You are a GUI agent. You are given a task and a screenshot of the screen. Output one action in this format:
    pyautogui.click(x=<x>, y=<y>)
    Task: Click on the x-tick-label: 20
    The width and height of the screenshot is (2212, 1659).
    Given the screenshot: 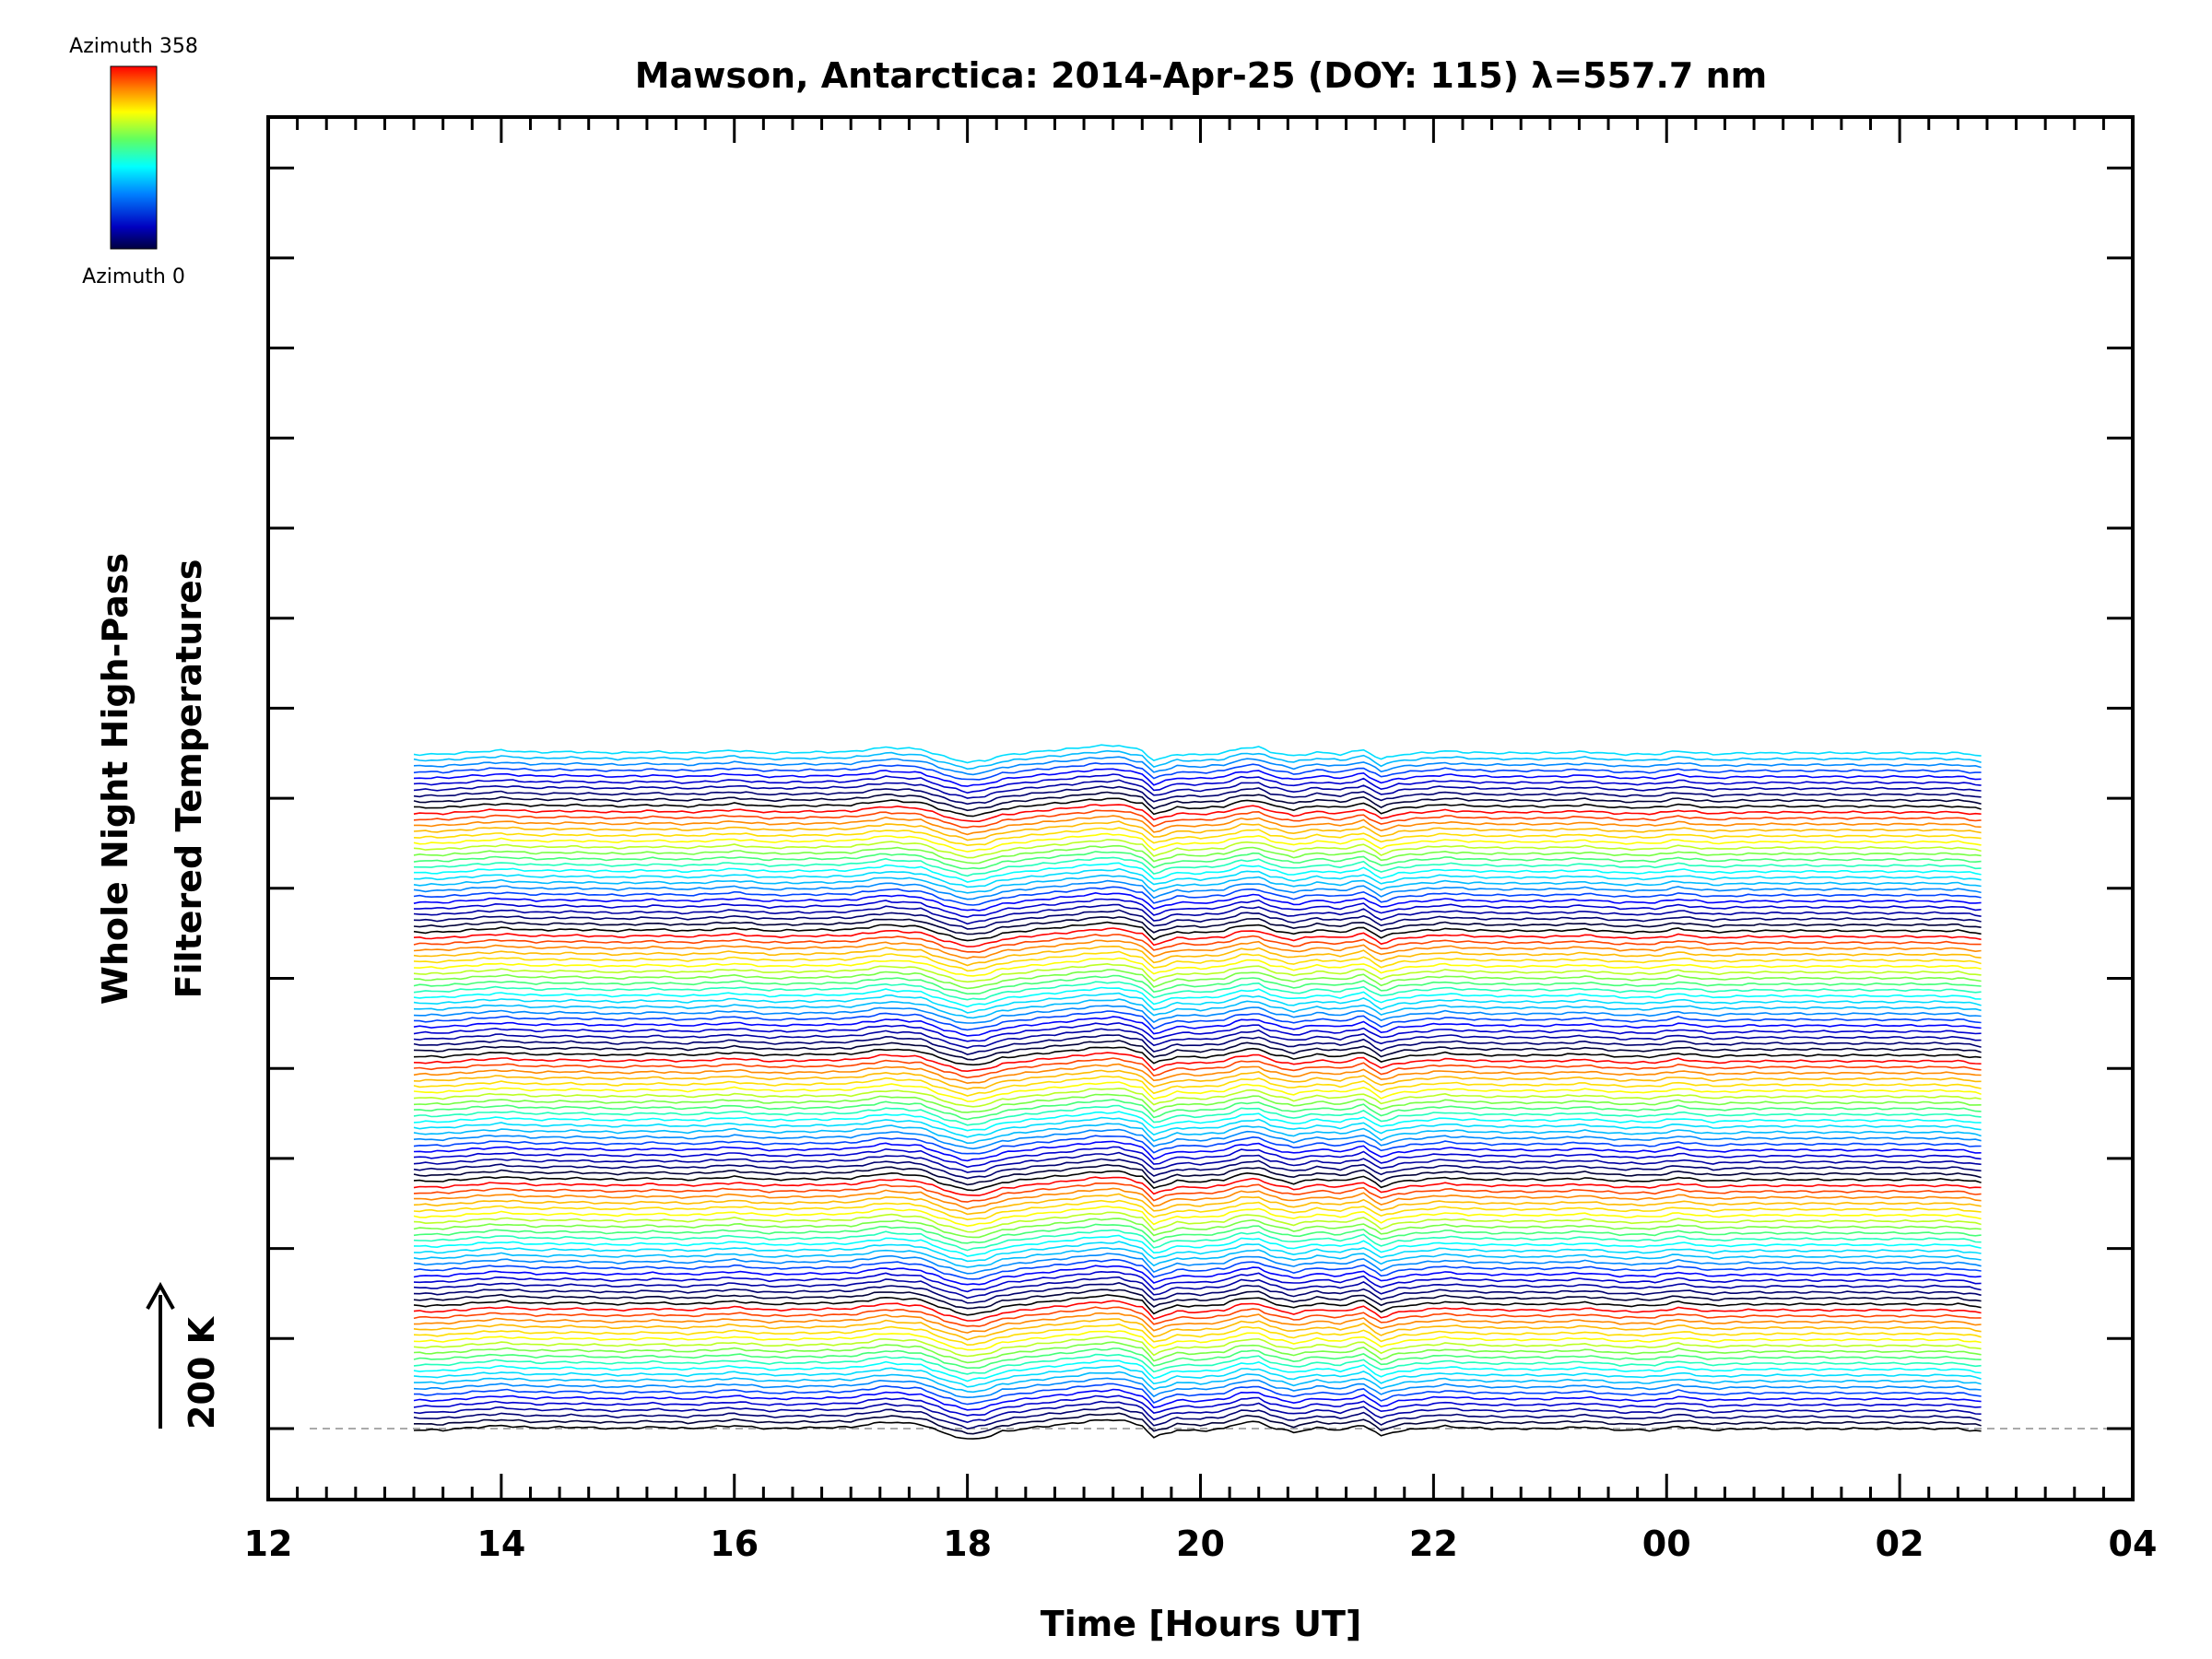 What is the action you would take?
    pyautogui.click(x=1200, y=1544)
    